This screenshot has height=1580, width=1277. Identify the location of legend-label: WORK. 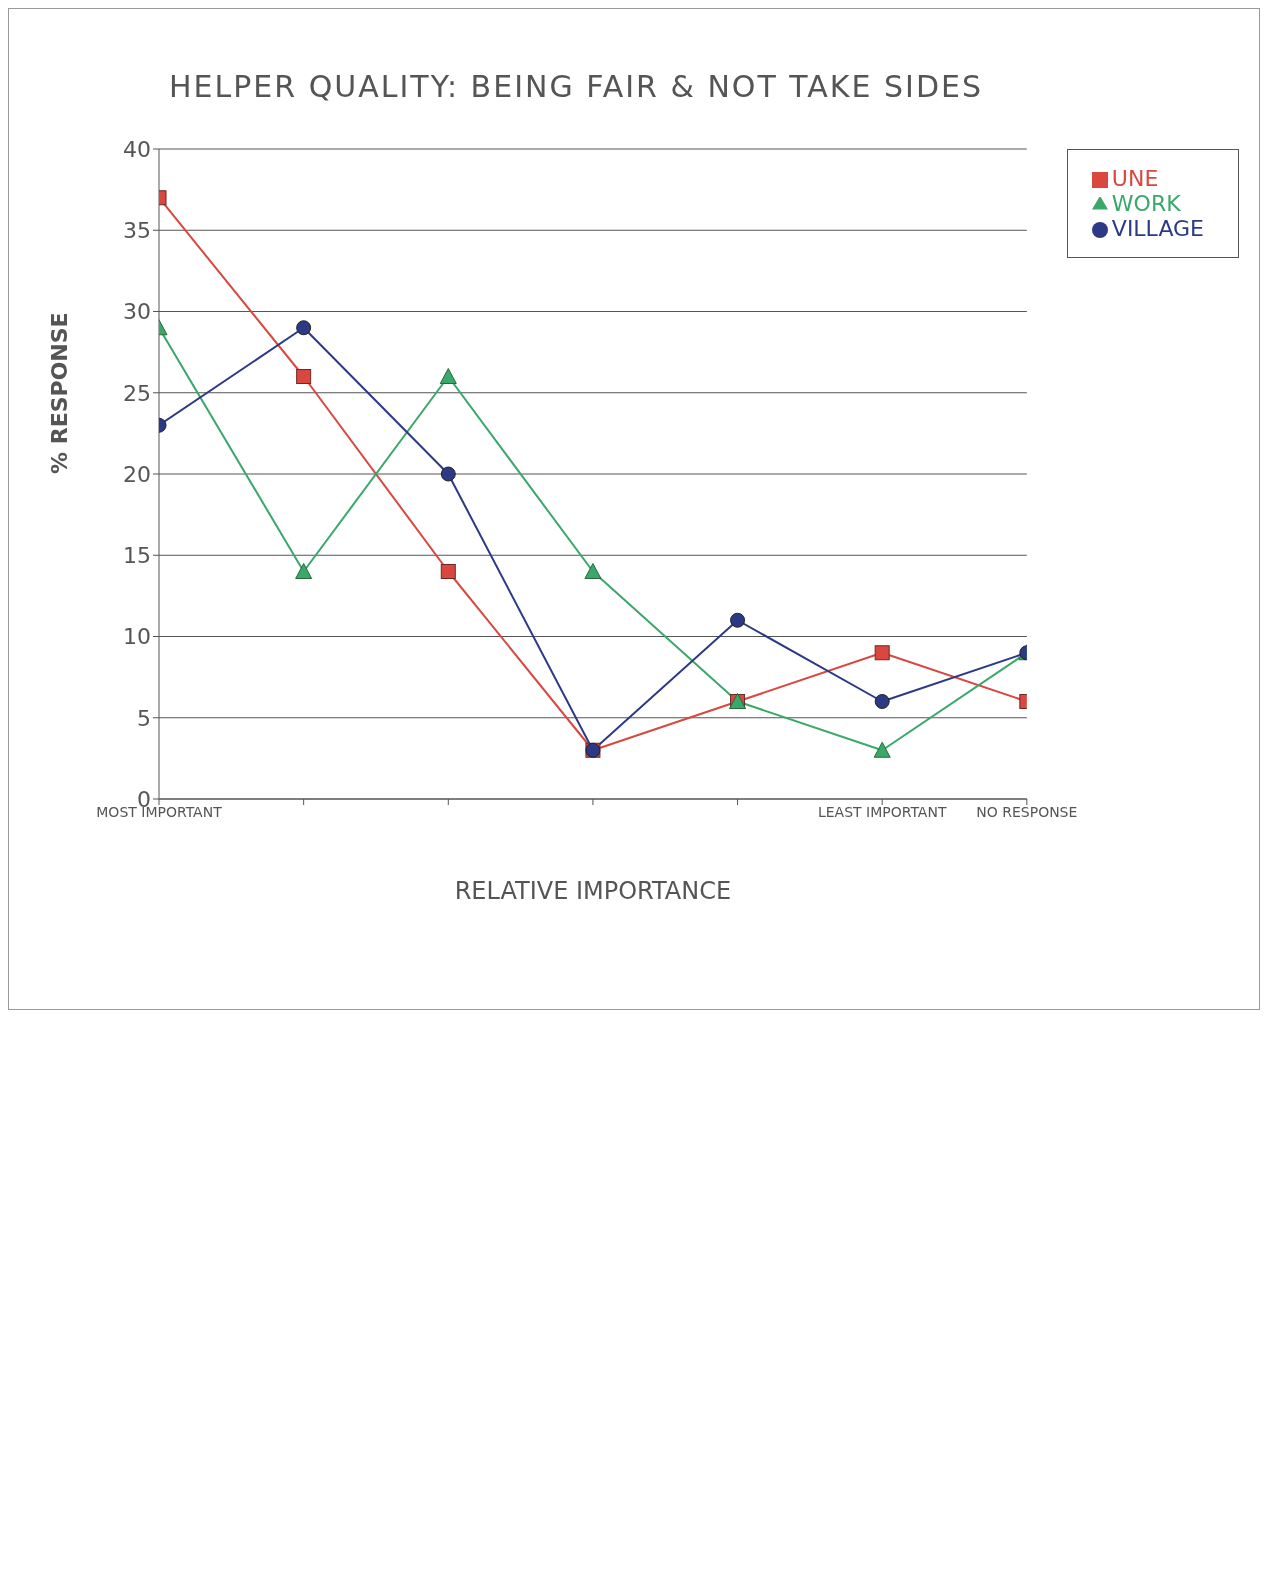
(1146, 203).